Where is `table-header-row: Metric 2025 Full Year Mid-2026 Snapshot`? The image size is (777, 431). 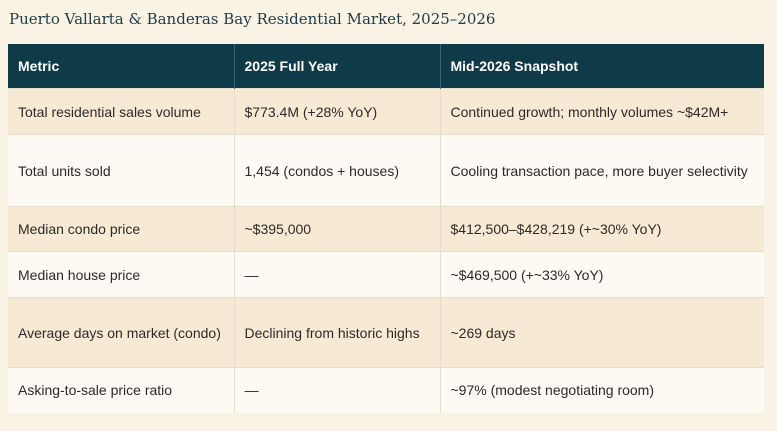
table-header-row: Metric 2025 Full Year Mid-2026 Snapshot is located at coordinates (386, 66).